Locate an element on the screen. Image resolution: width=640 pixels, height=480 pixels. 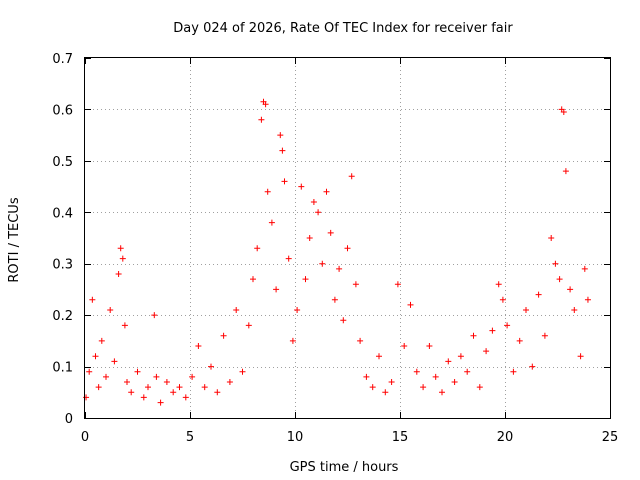
y-tick-label: 0.4 is located at coordinates (62, 213).